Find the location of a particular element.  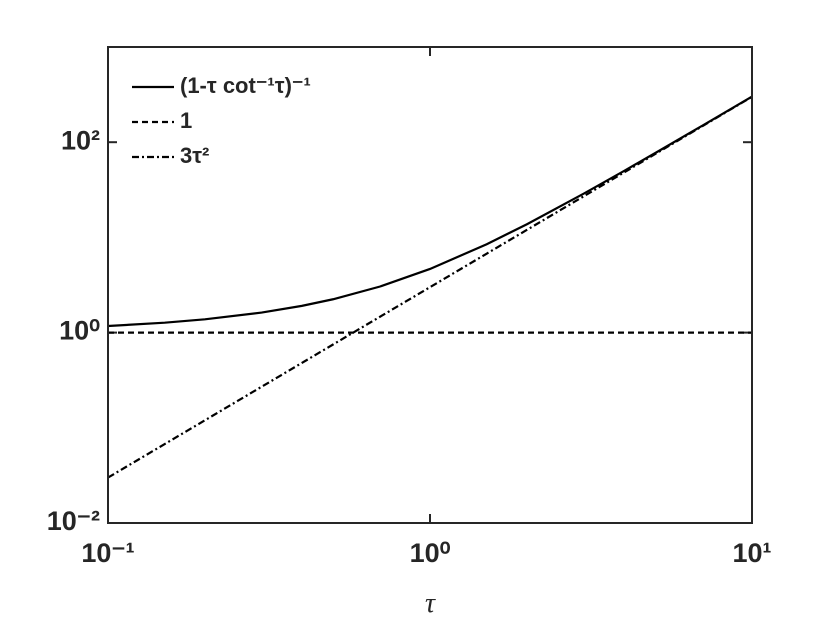

x-tick-label: 10¹ is located at coordinates (751, 553).